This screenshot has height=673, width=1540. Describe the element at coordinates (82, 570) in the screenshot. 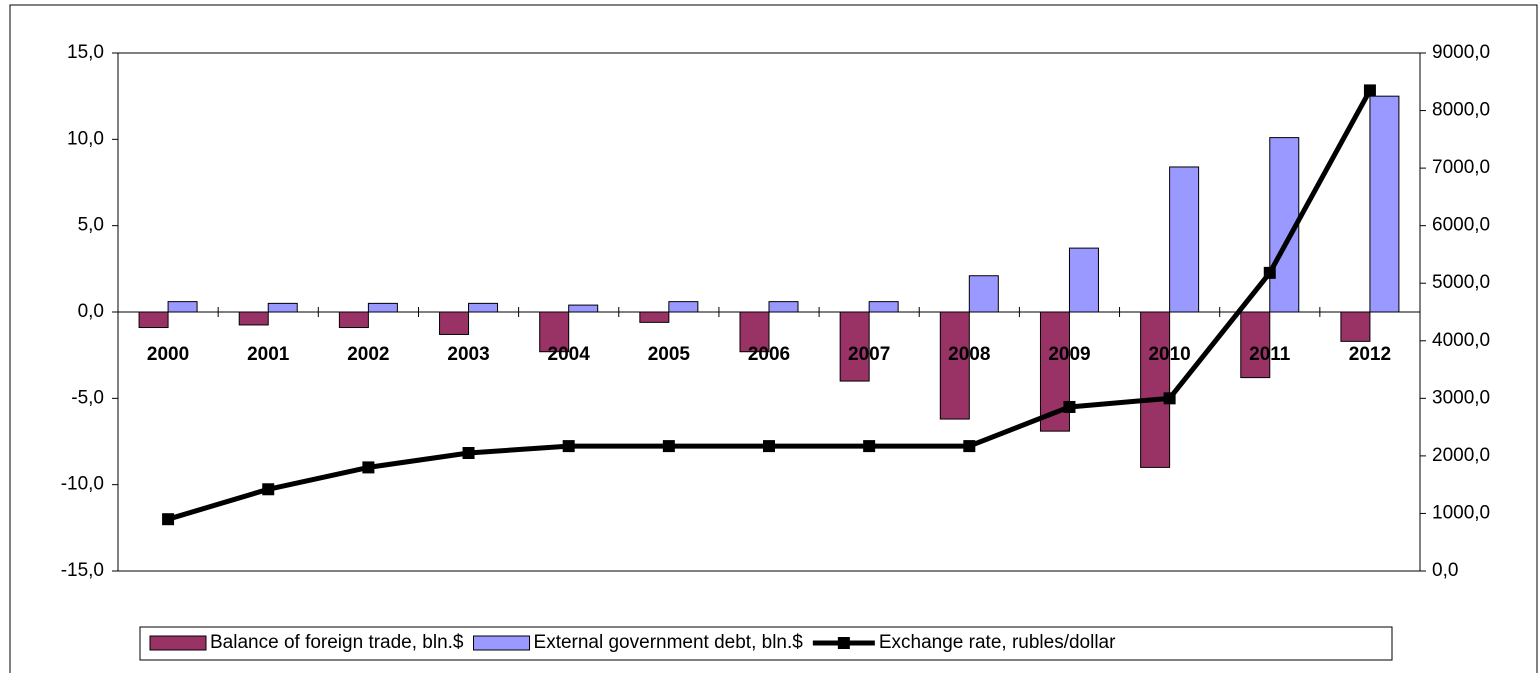

I see `y-tick-label: -15,0` at that location.